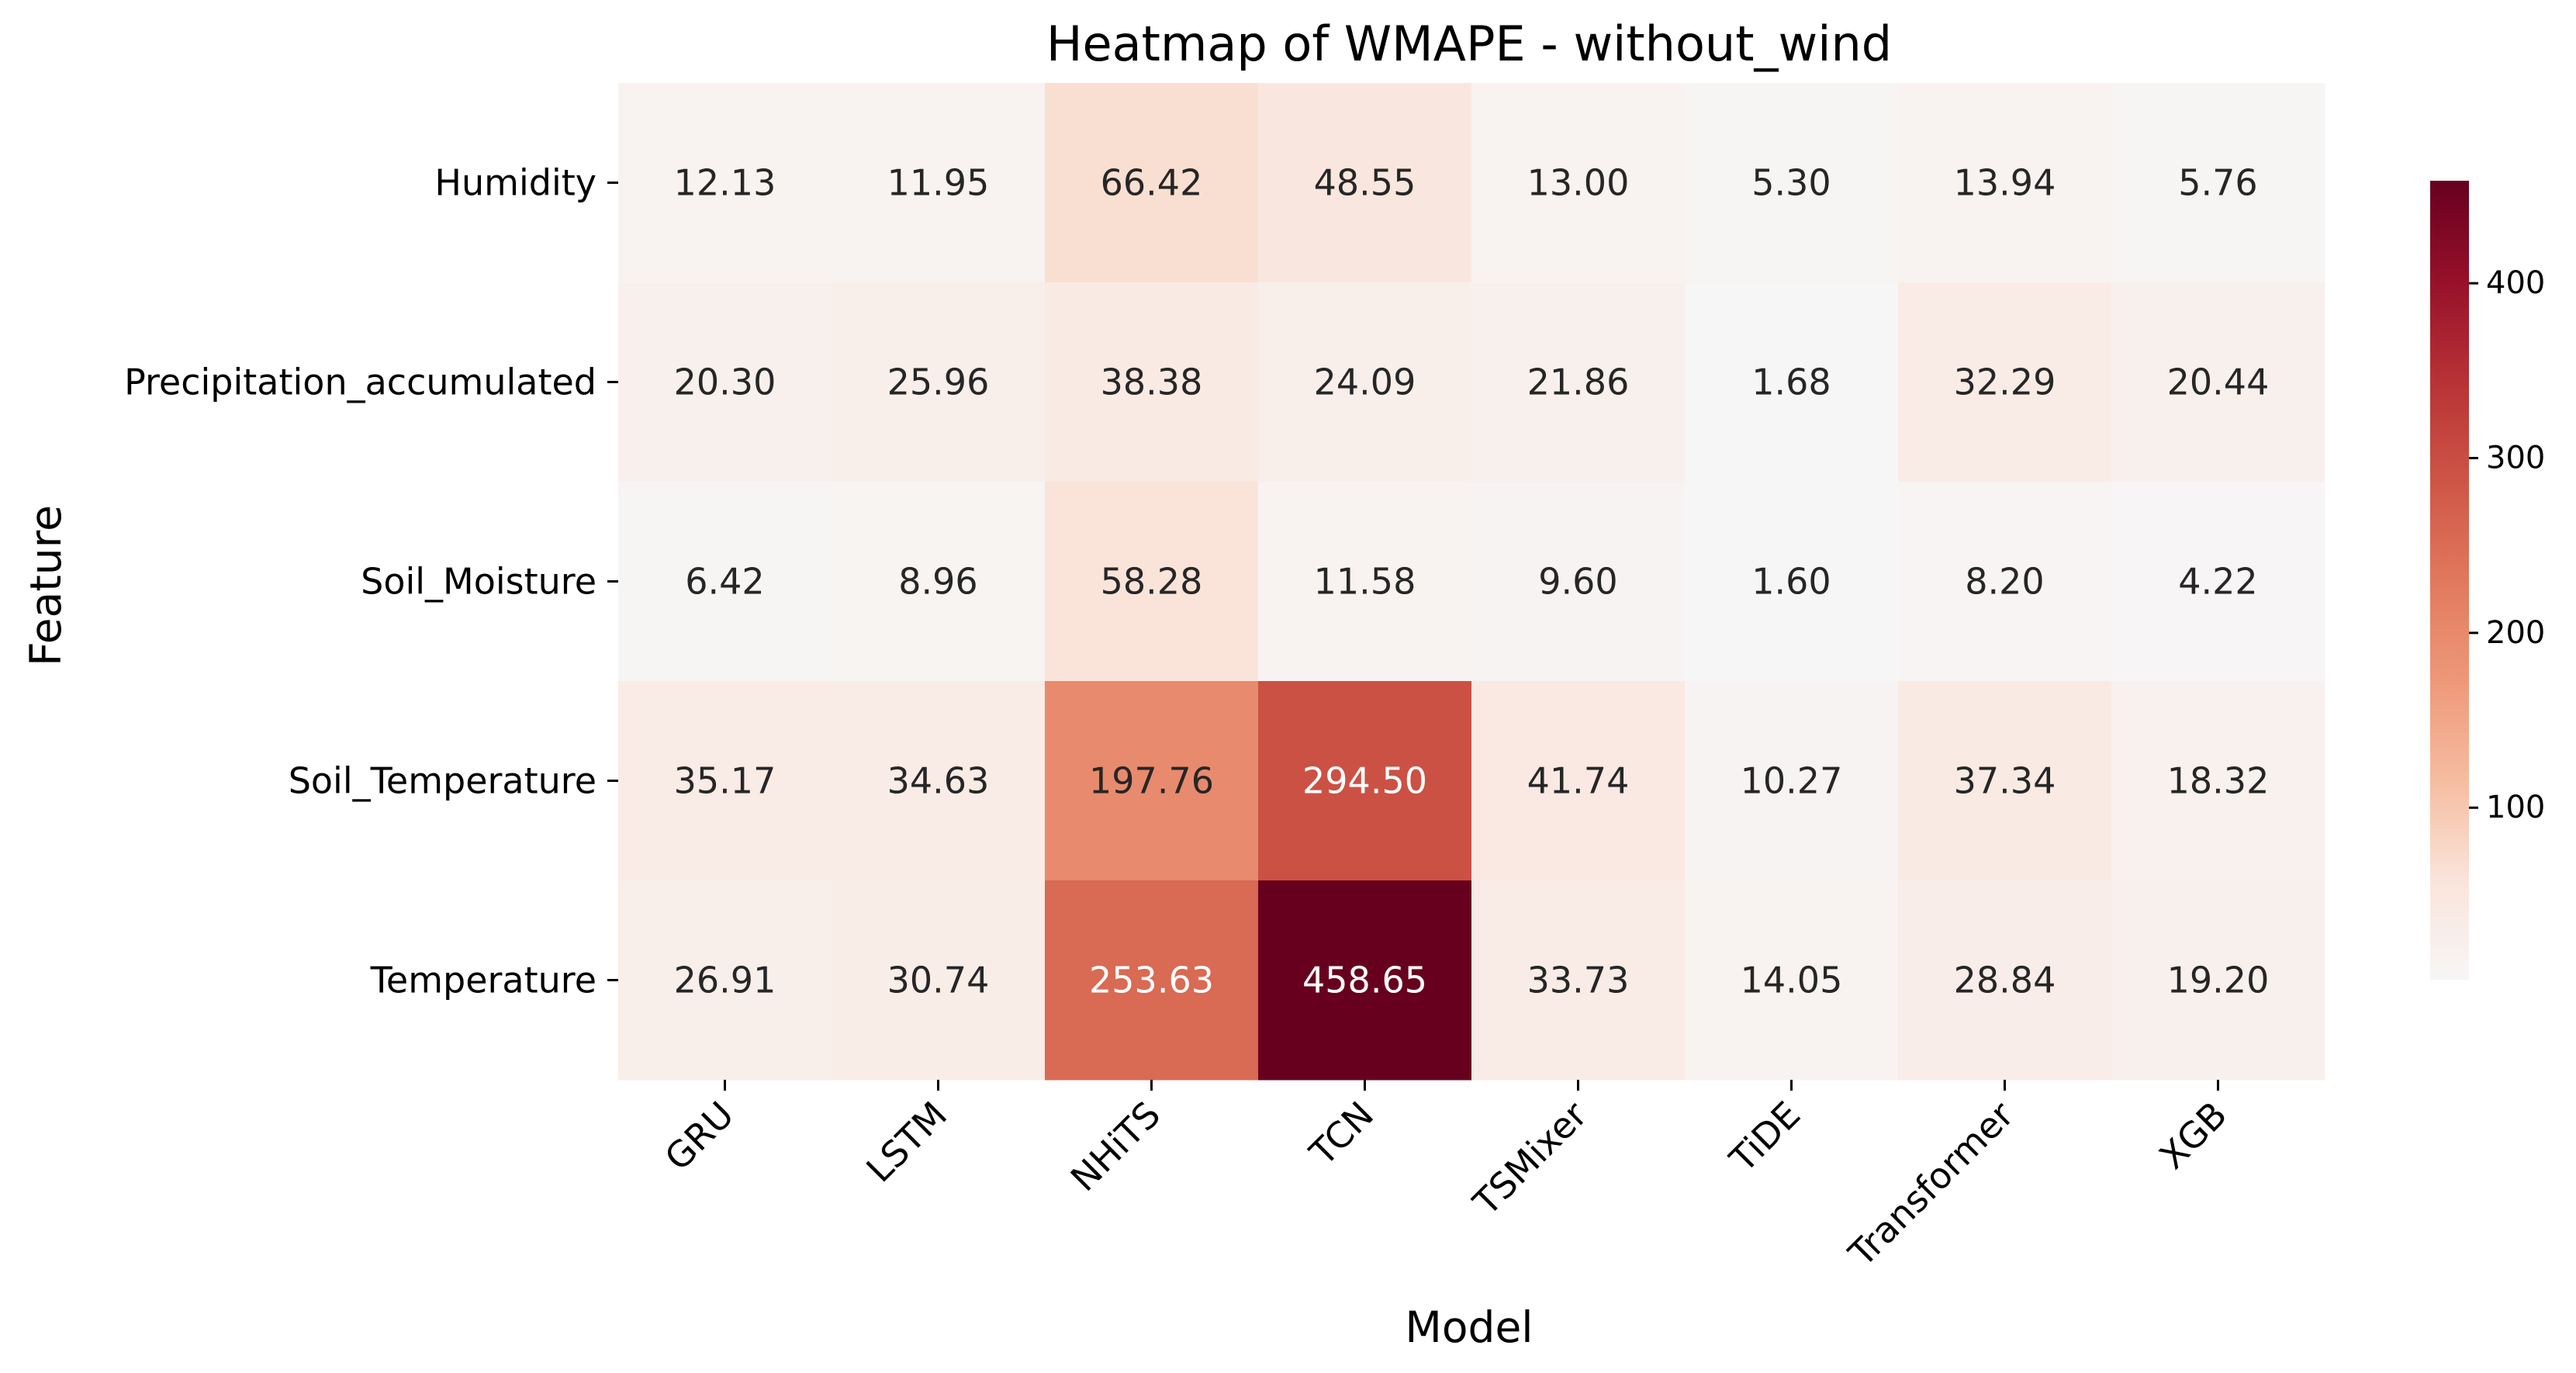 The image size is (2576, 1373). I want to click on cell-value-label: 12.13, so click(725, 183).